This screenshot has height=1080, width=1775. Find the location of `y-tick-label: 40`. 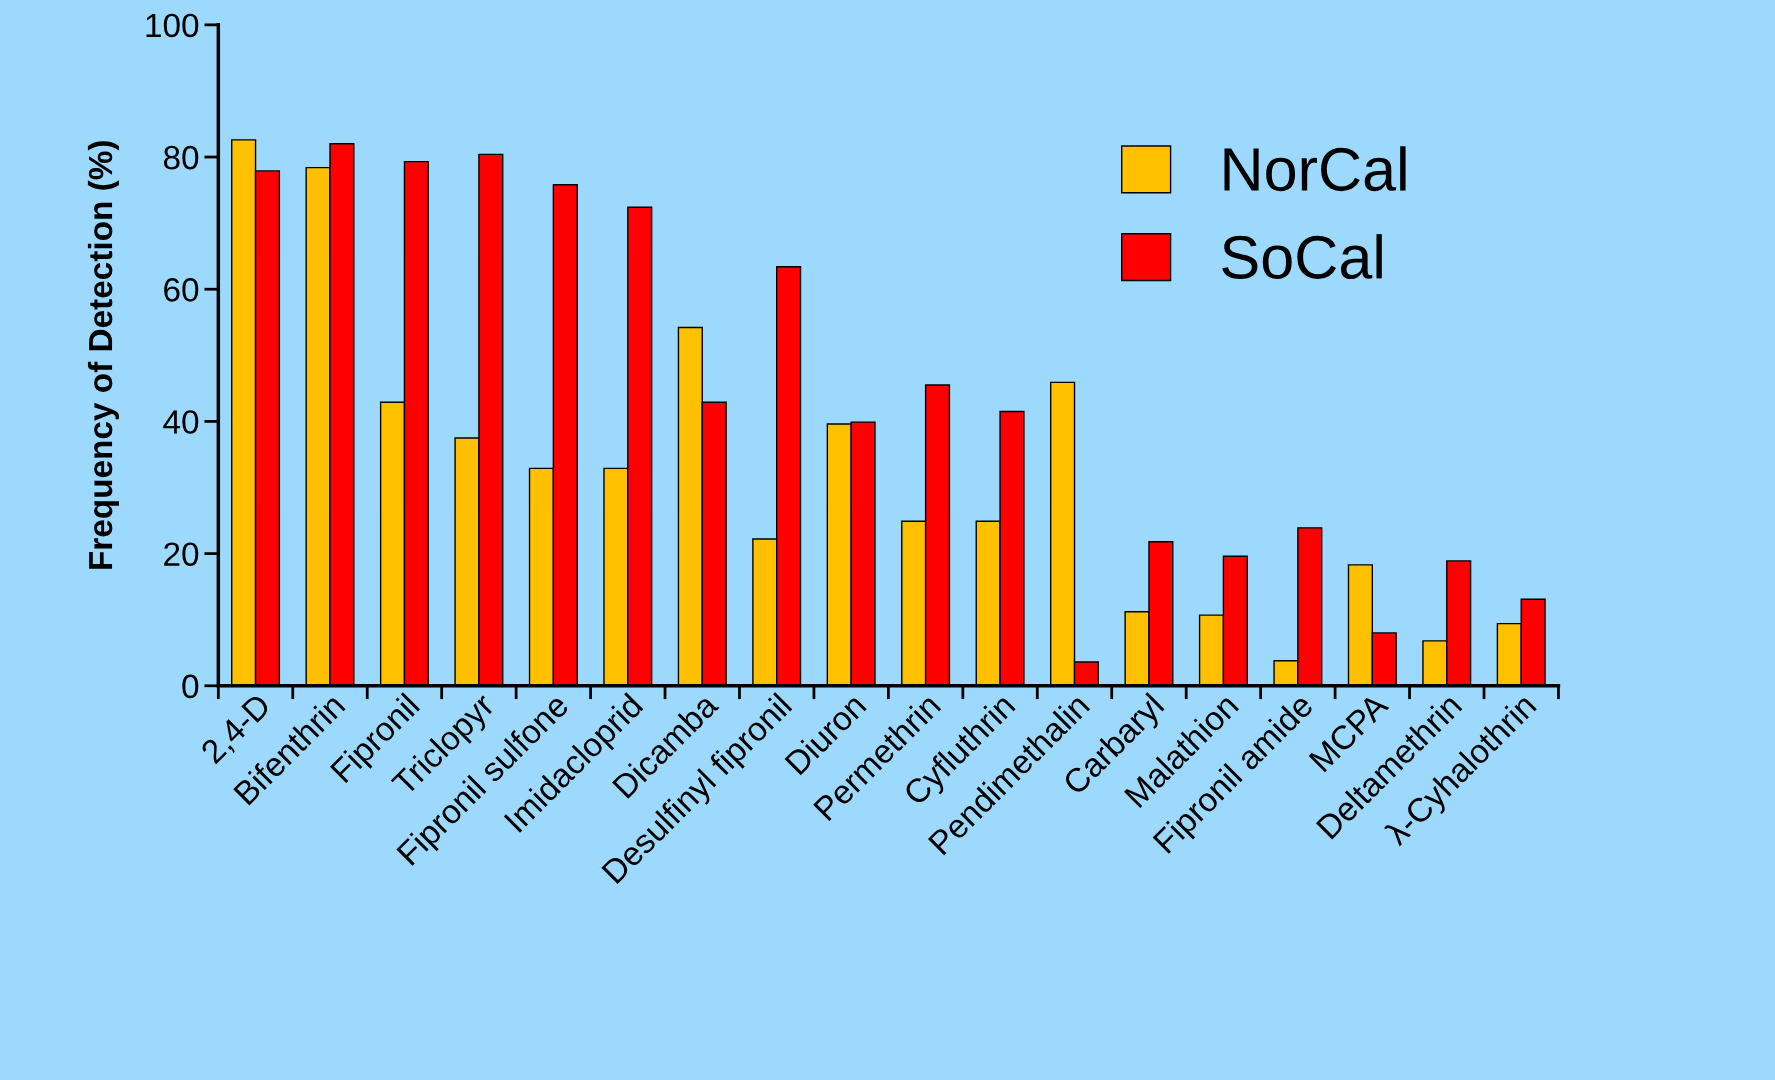

y-tick-label: 40 is located at coordinates (181, 422).